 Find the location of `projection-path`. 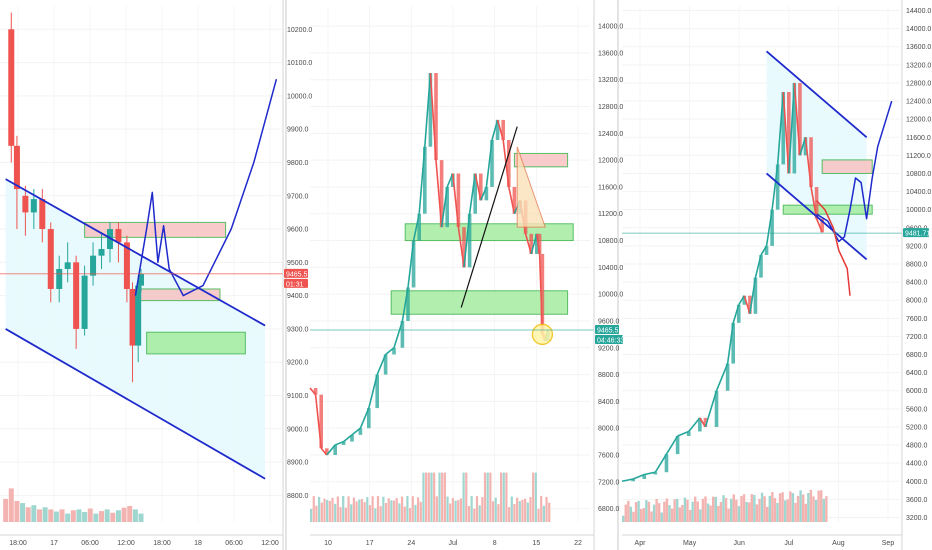

projection-path is located at coordinates (206, 188).